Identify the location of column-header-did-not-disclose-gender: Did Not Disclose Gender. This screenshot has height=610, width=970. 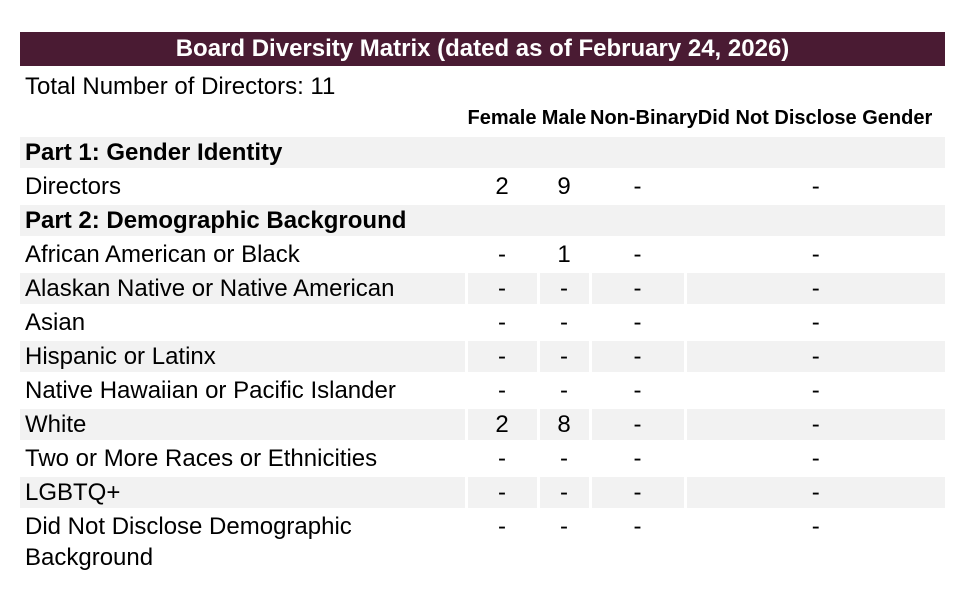
(815, 118).